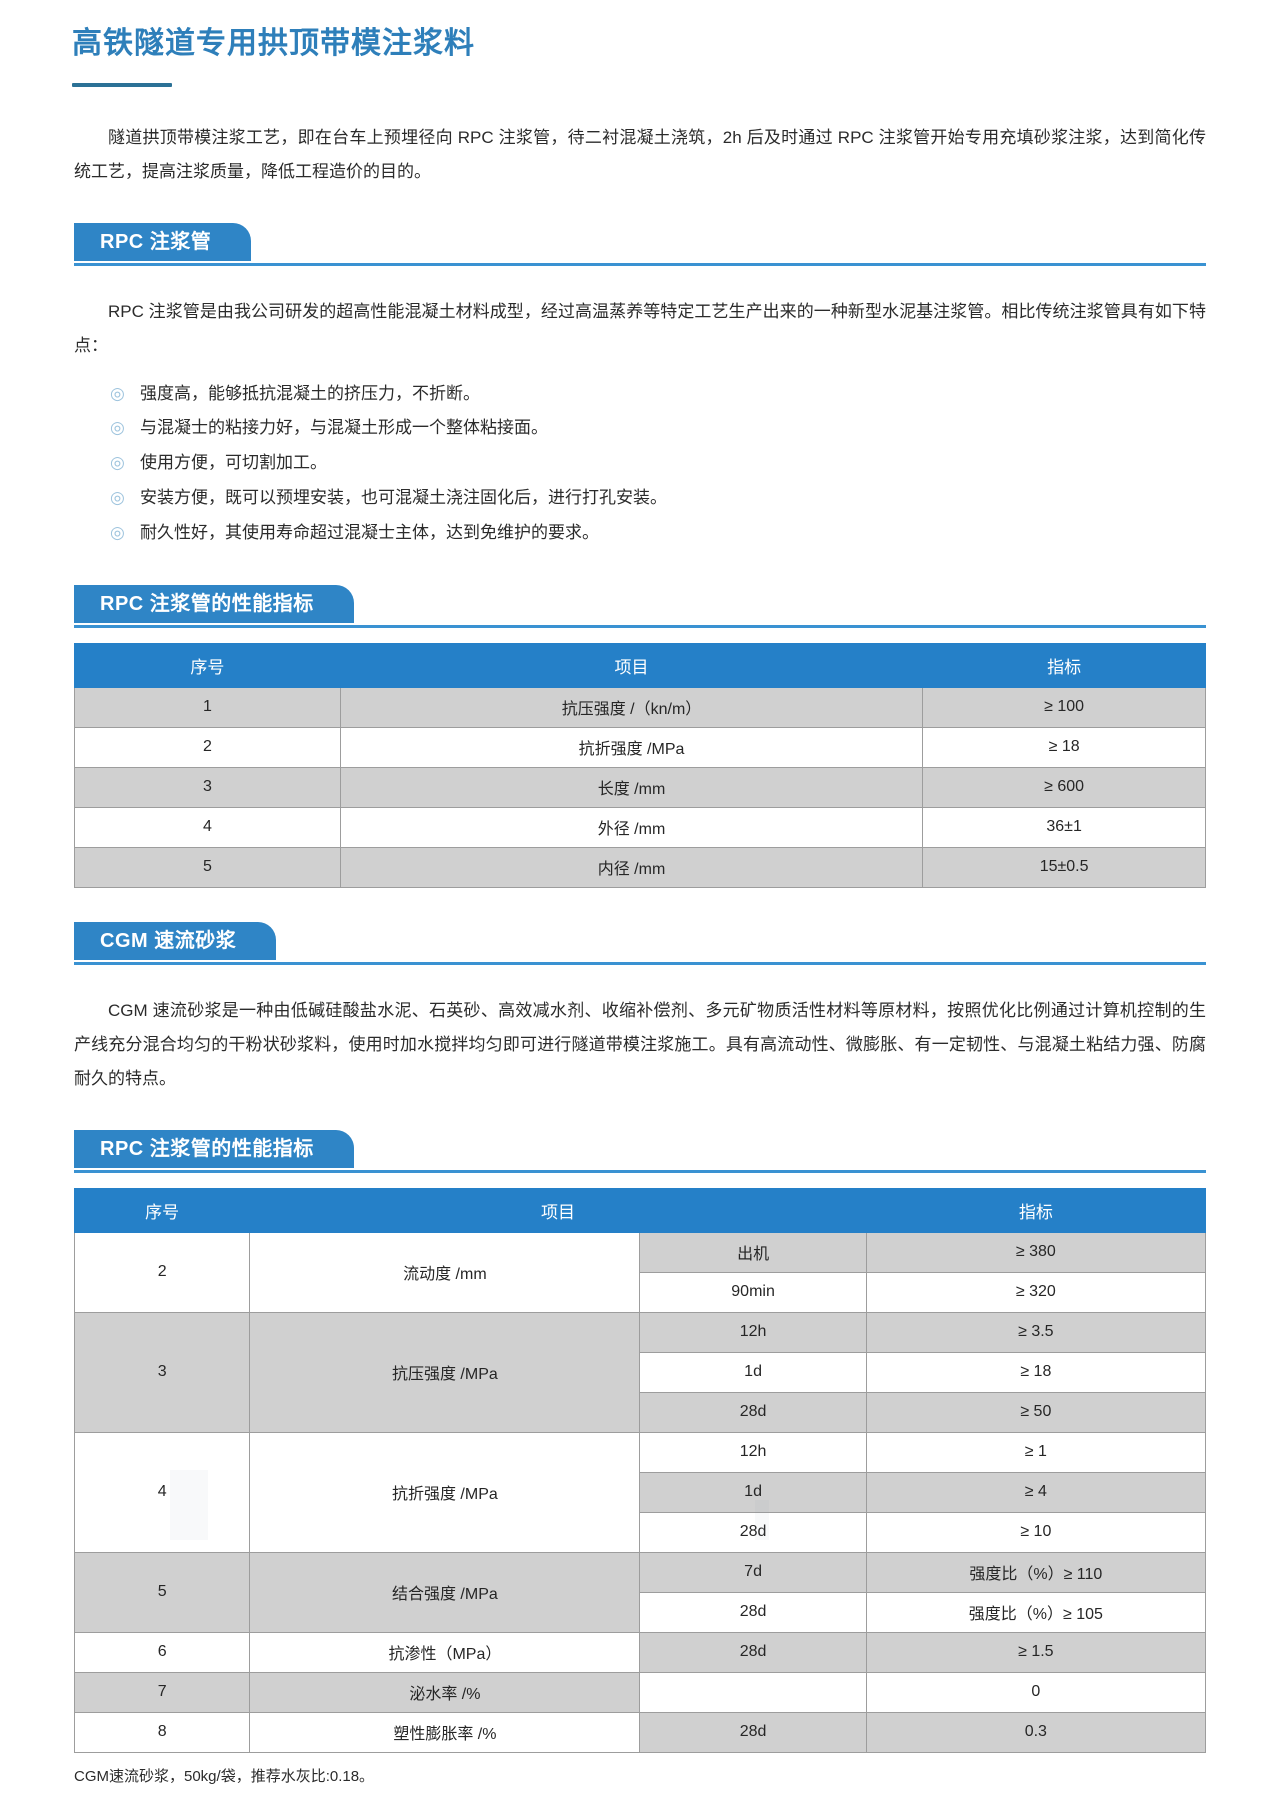  Describe the element at coordinates (753, 1292) in the screenshot. I see `cell-condition: 90min` at that location.